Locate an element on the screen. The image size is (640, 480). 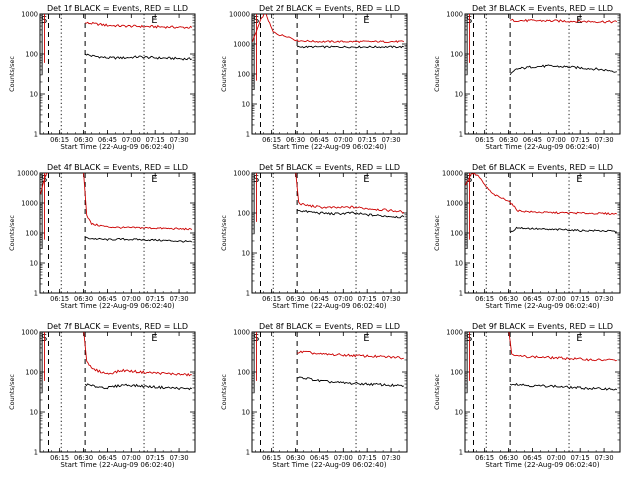
chart-title: Det 8f BLACK = Events, RED = LLD is located at coordinates (329, 326).